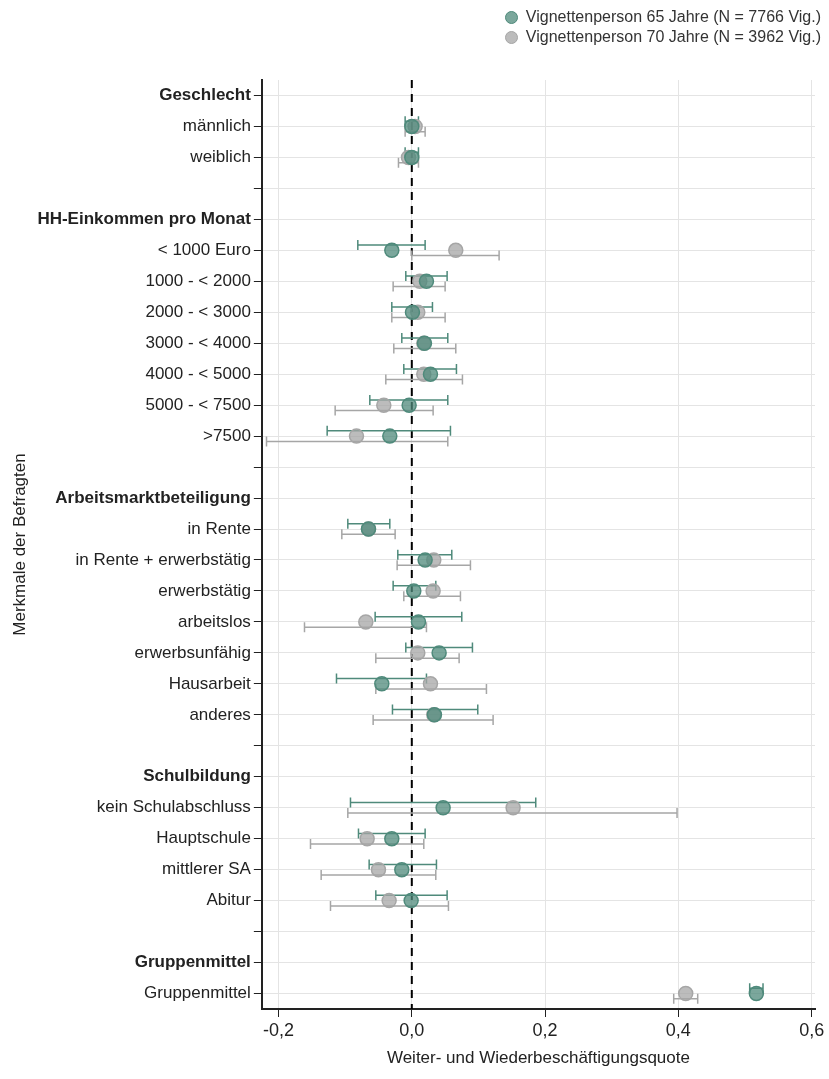 This screenshot has height=1079, width=829. I want to click on y-tick-label: Hausarbeit, so click(210, 683).